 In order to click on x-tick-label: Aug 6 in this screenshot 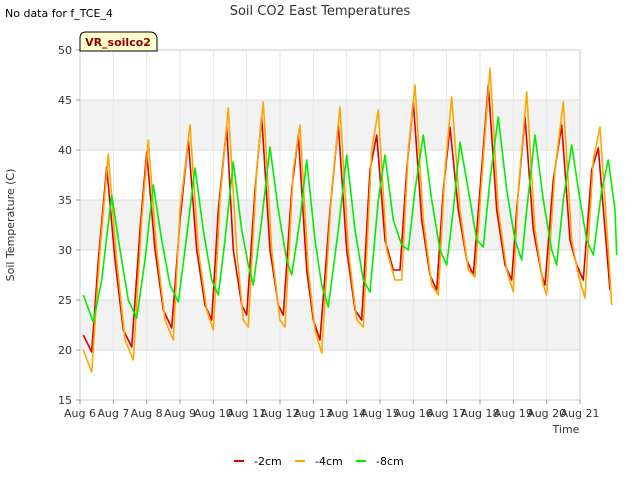, I will do `click(80, 413)`.